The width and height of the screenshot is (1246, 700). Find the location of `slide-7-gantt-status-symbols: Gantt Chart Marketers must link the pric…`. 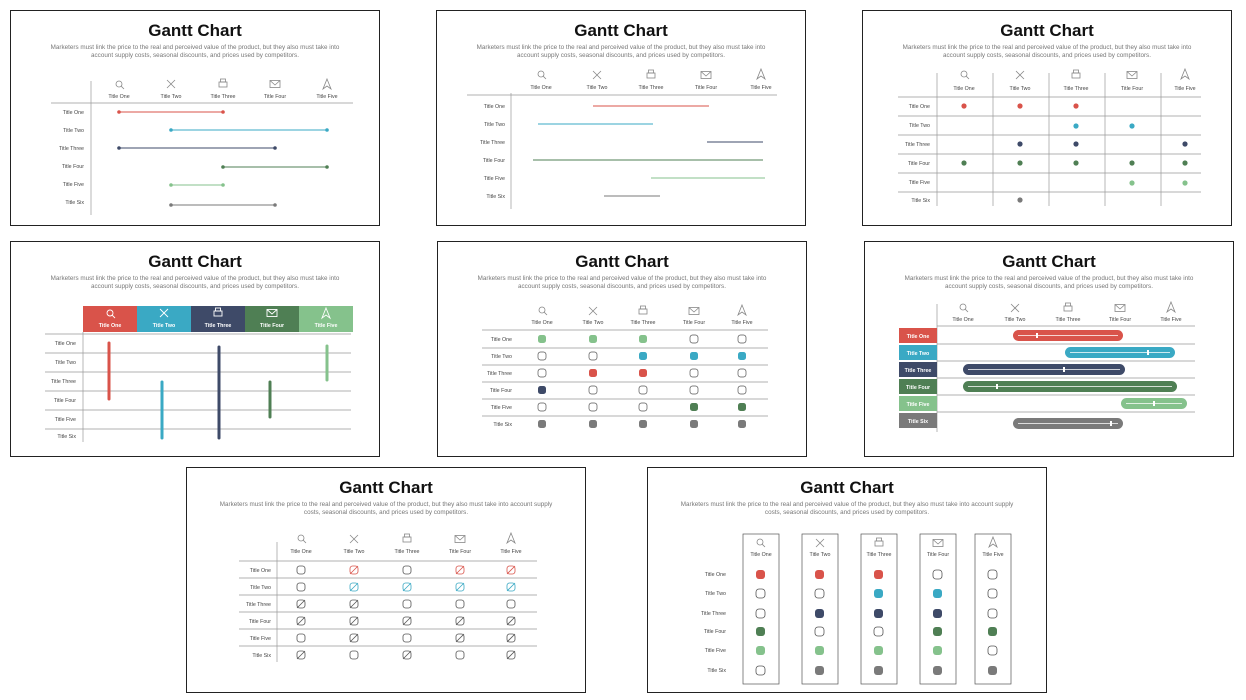

slide-7-gantt-status-symbols: Gantt Chart Marketers must link the pric… is located at coordinates (386, 580).